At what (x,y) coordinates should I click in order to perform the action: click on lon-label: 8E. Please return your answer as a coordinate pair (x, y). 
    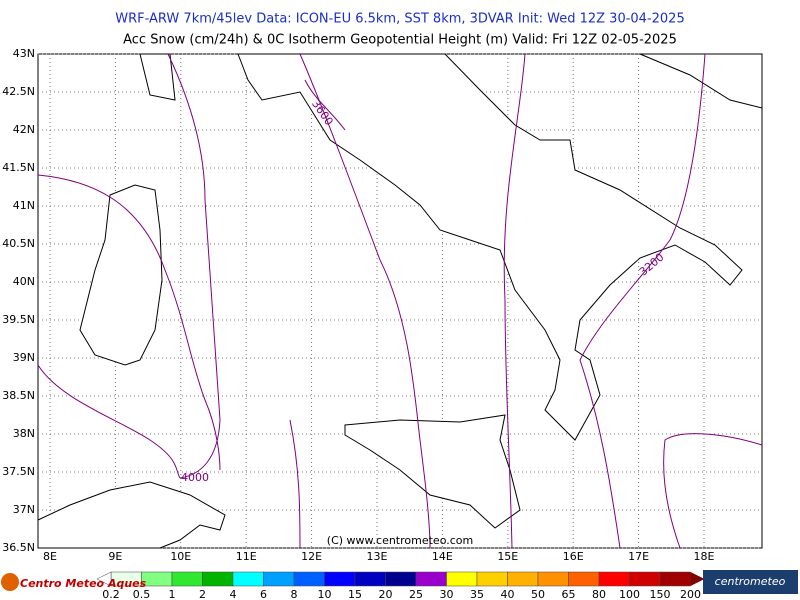
    Looking at the image, I should click on (50, 556).